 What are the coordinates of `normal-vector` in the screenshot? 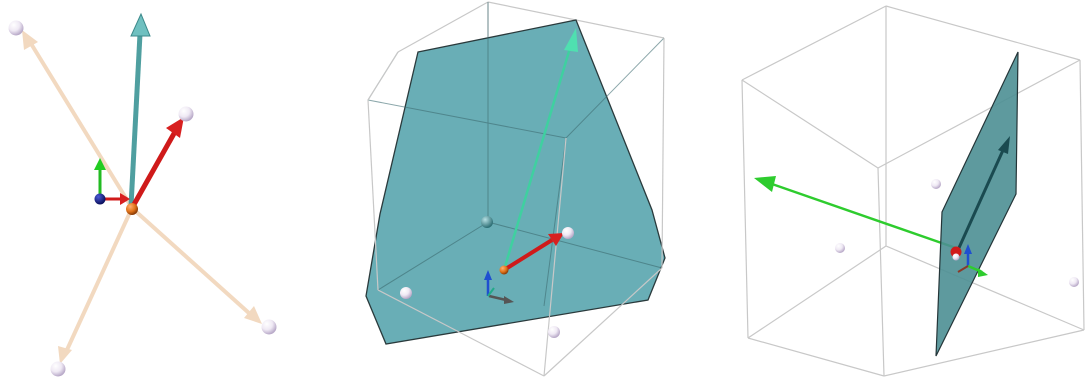 It's located at (540, 149).